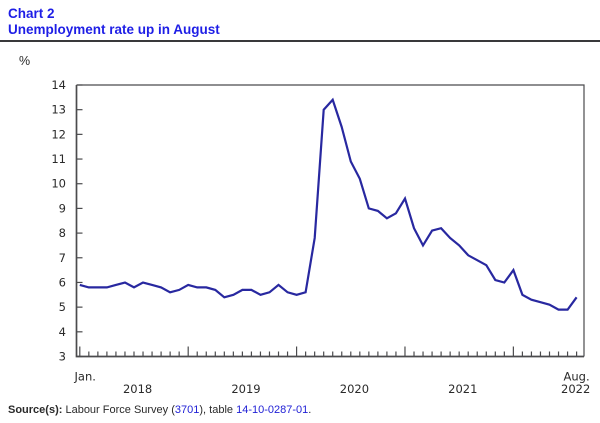 The width and height of the screenshot is (600, 423). I want to click on x-month-label: Jan., so click(85, 377).